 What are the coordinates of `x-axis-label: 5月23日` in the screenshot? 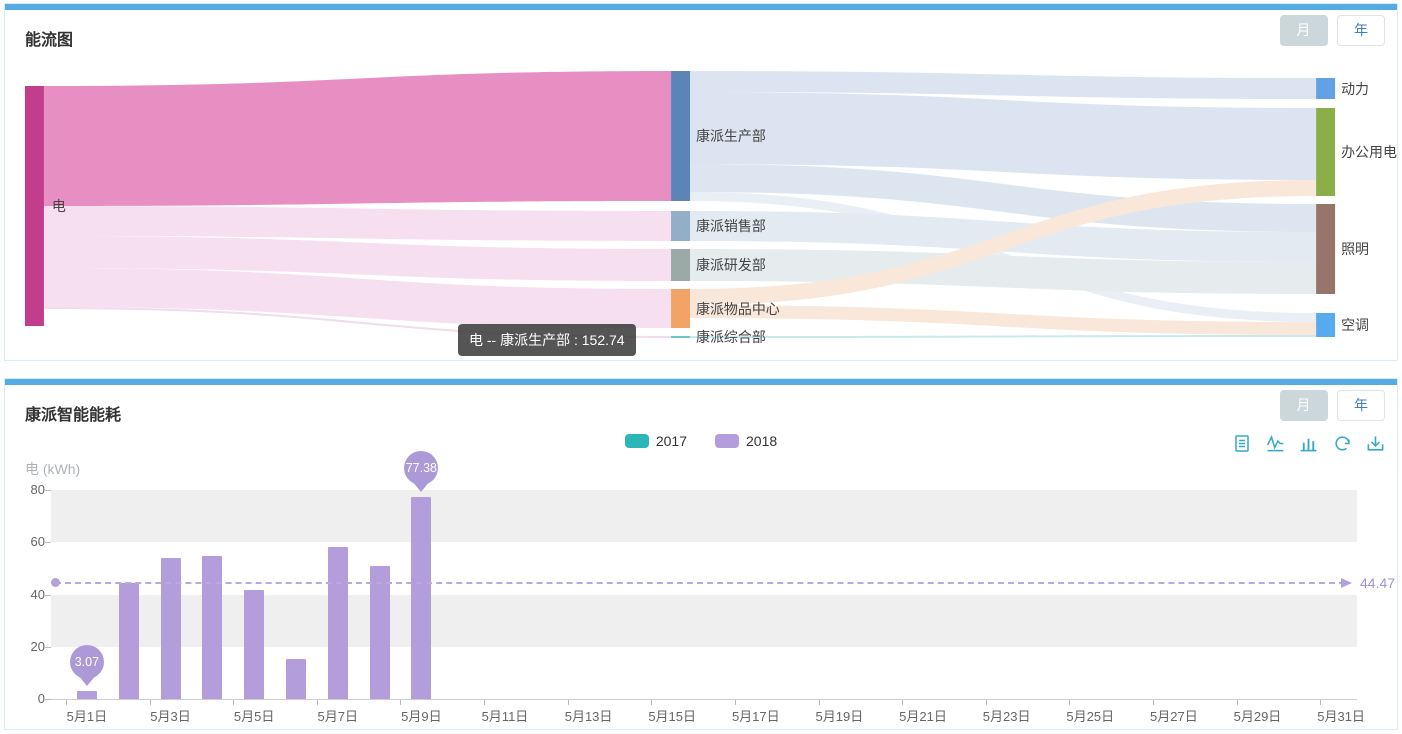 It's located at (1006, 716).